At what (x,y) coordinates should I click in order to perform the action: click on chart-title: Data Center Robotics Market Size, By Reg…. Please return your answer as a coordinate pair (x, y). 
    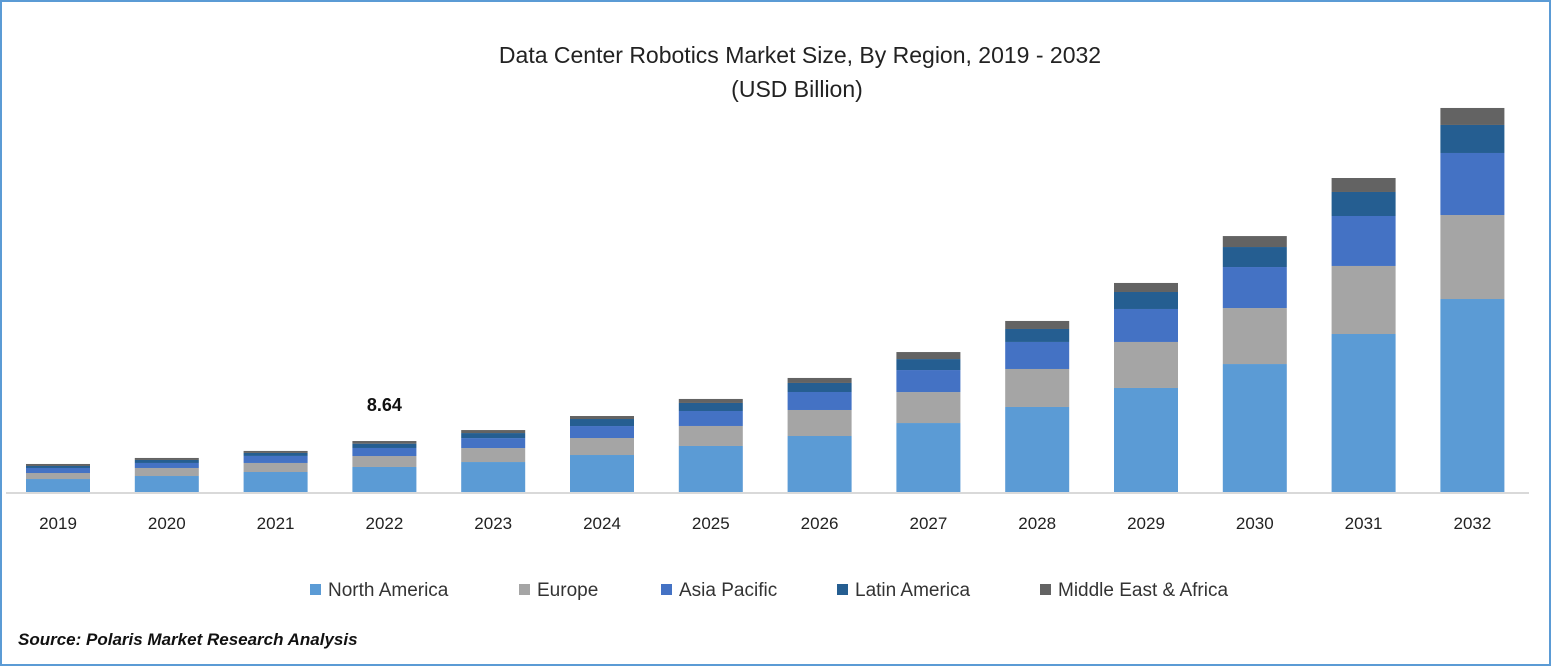
    Looking at the image, I should click on (800, 55).